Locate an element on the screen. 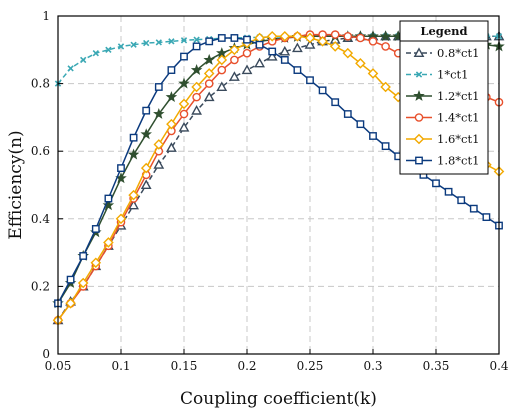 Image resolution: width=508 pixels, height=412 pixels. legend-box is located at coordinates (444, 97).